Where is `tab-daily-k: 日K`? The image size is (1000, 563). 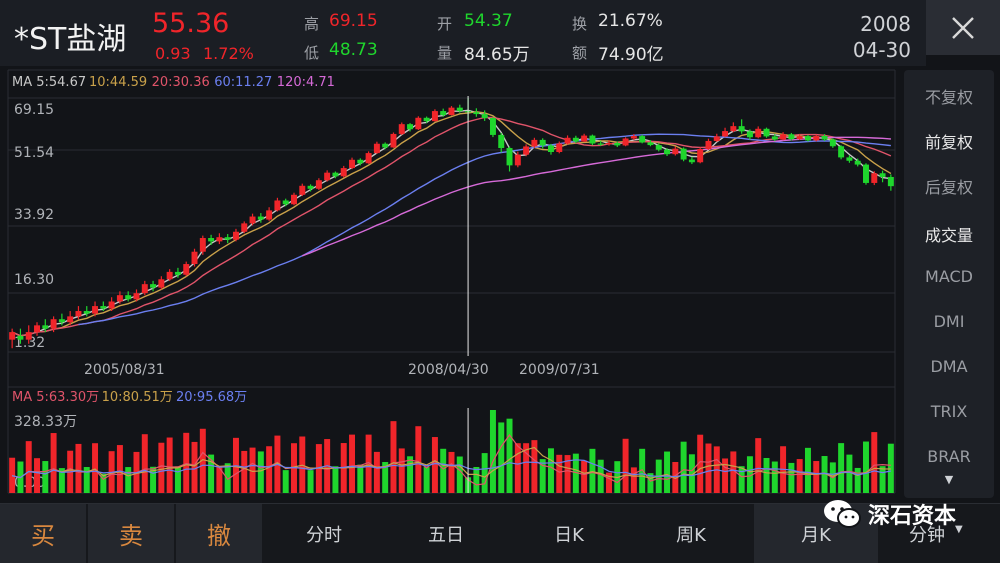
tab-daily-k: 日K is located at coordinates (569, 535).